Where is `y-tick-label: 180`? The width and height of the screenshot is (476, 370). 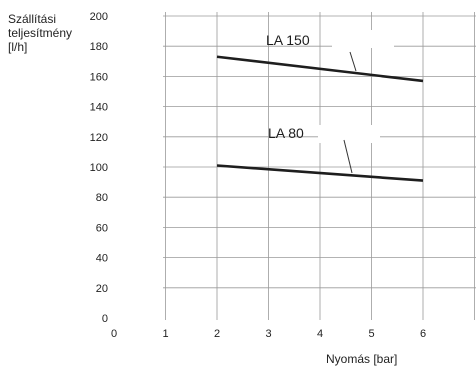
y-tick-label: 180 is located at coordinates (99, 47).